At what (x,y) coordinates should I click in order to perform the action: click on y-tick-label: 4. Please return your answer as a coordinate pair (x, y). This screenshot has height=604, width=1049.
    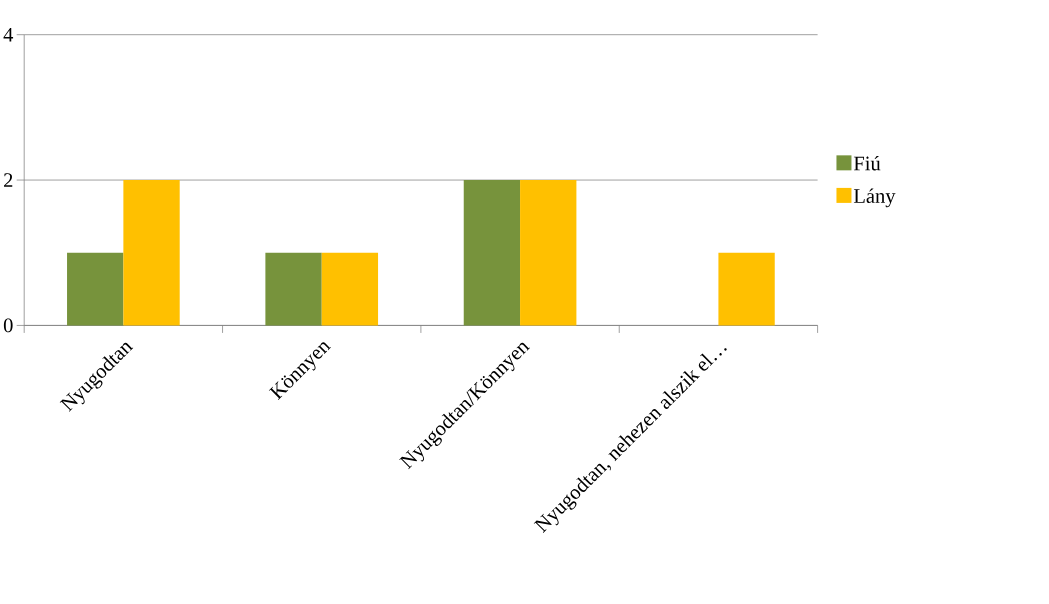
    Looking at the image, I should click on (8, 34).